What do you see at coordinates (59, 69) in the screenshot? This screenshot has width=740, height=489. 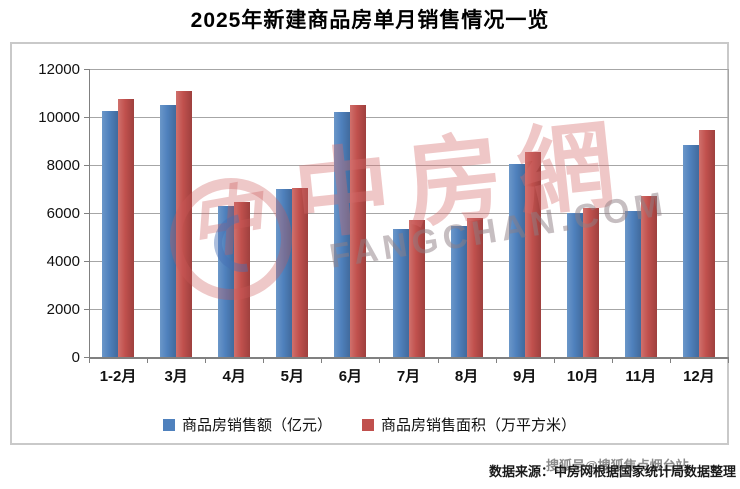 I see `y-axis-label-12000: 12000` at bounding box center [59, 69].